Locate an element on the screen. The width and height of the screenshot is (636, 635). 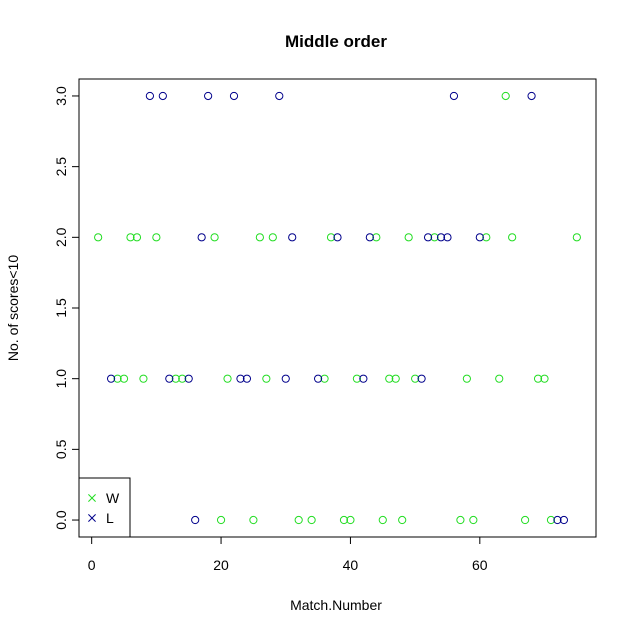
y-tick-label: 0.0 is located at coordinates (61, 520).